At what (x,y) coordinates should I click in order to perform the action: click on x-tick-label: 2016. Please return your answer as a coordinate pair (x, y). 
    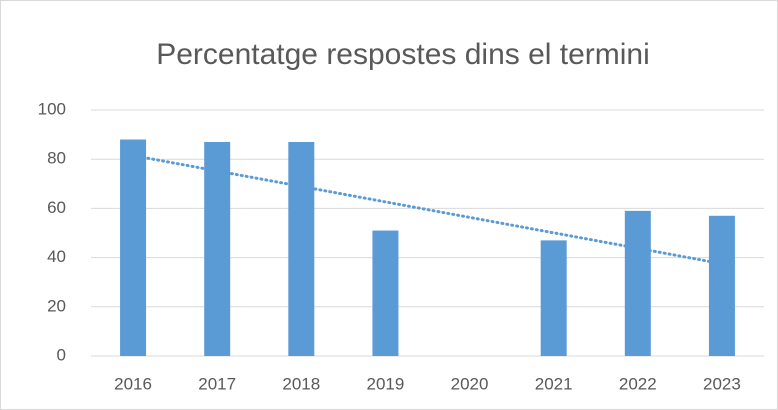
    Looking at the image, I should click on (133, 383).